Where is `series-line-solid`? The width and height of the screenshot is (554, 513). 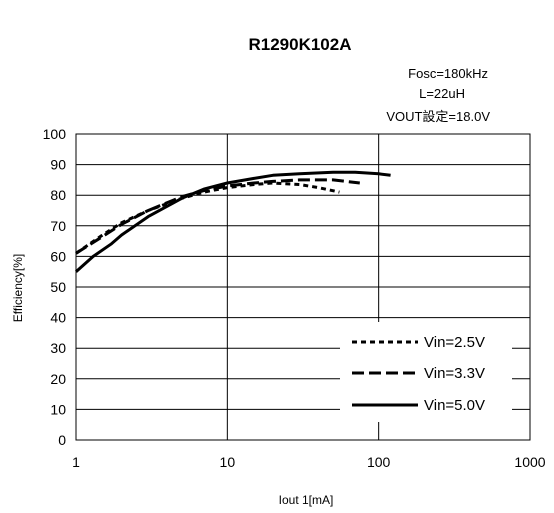 series-line-solid is located at coordinates (233, 221).